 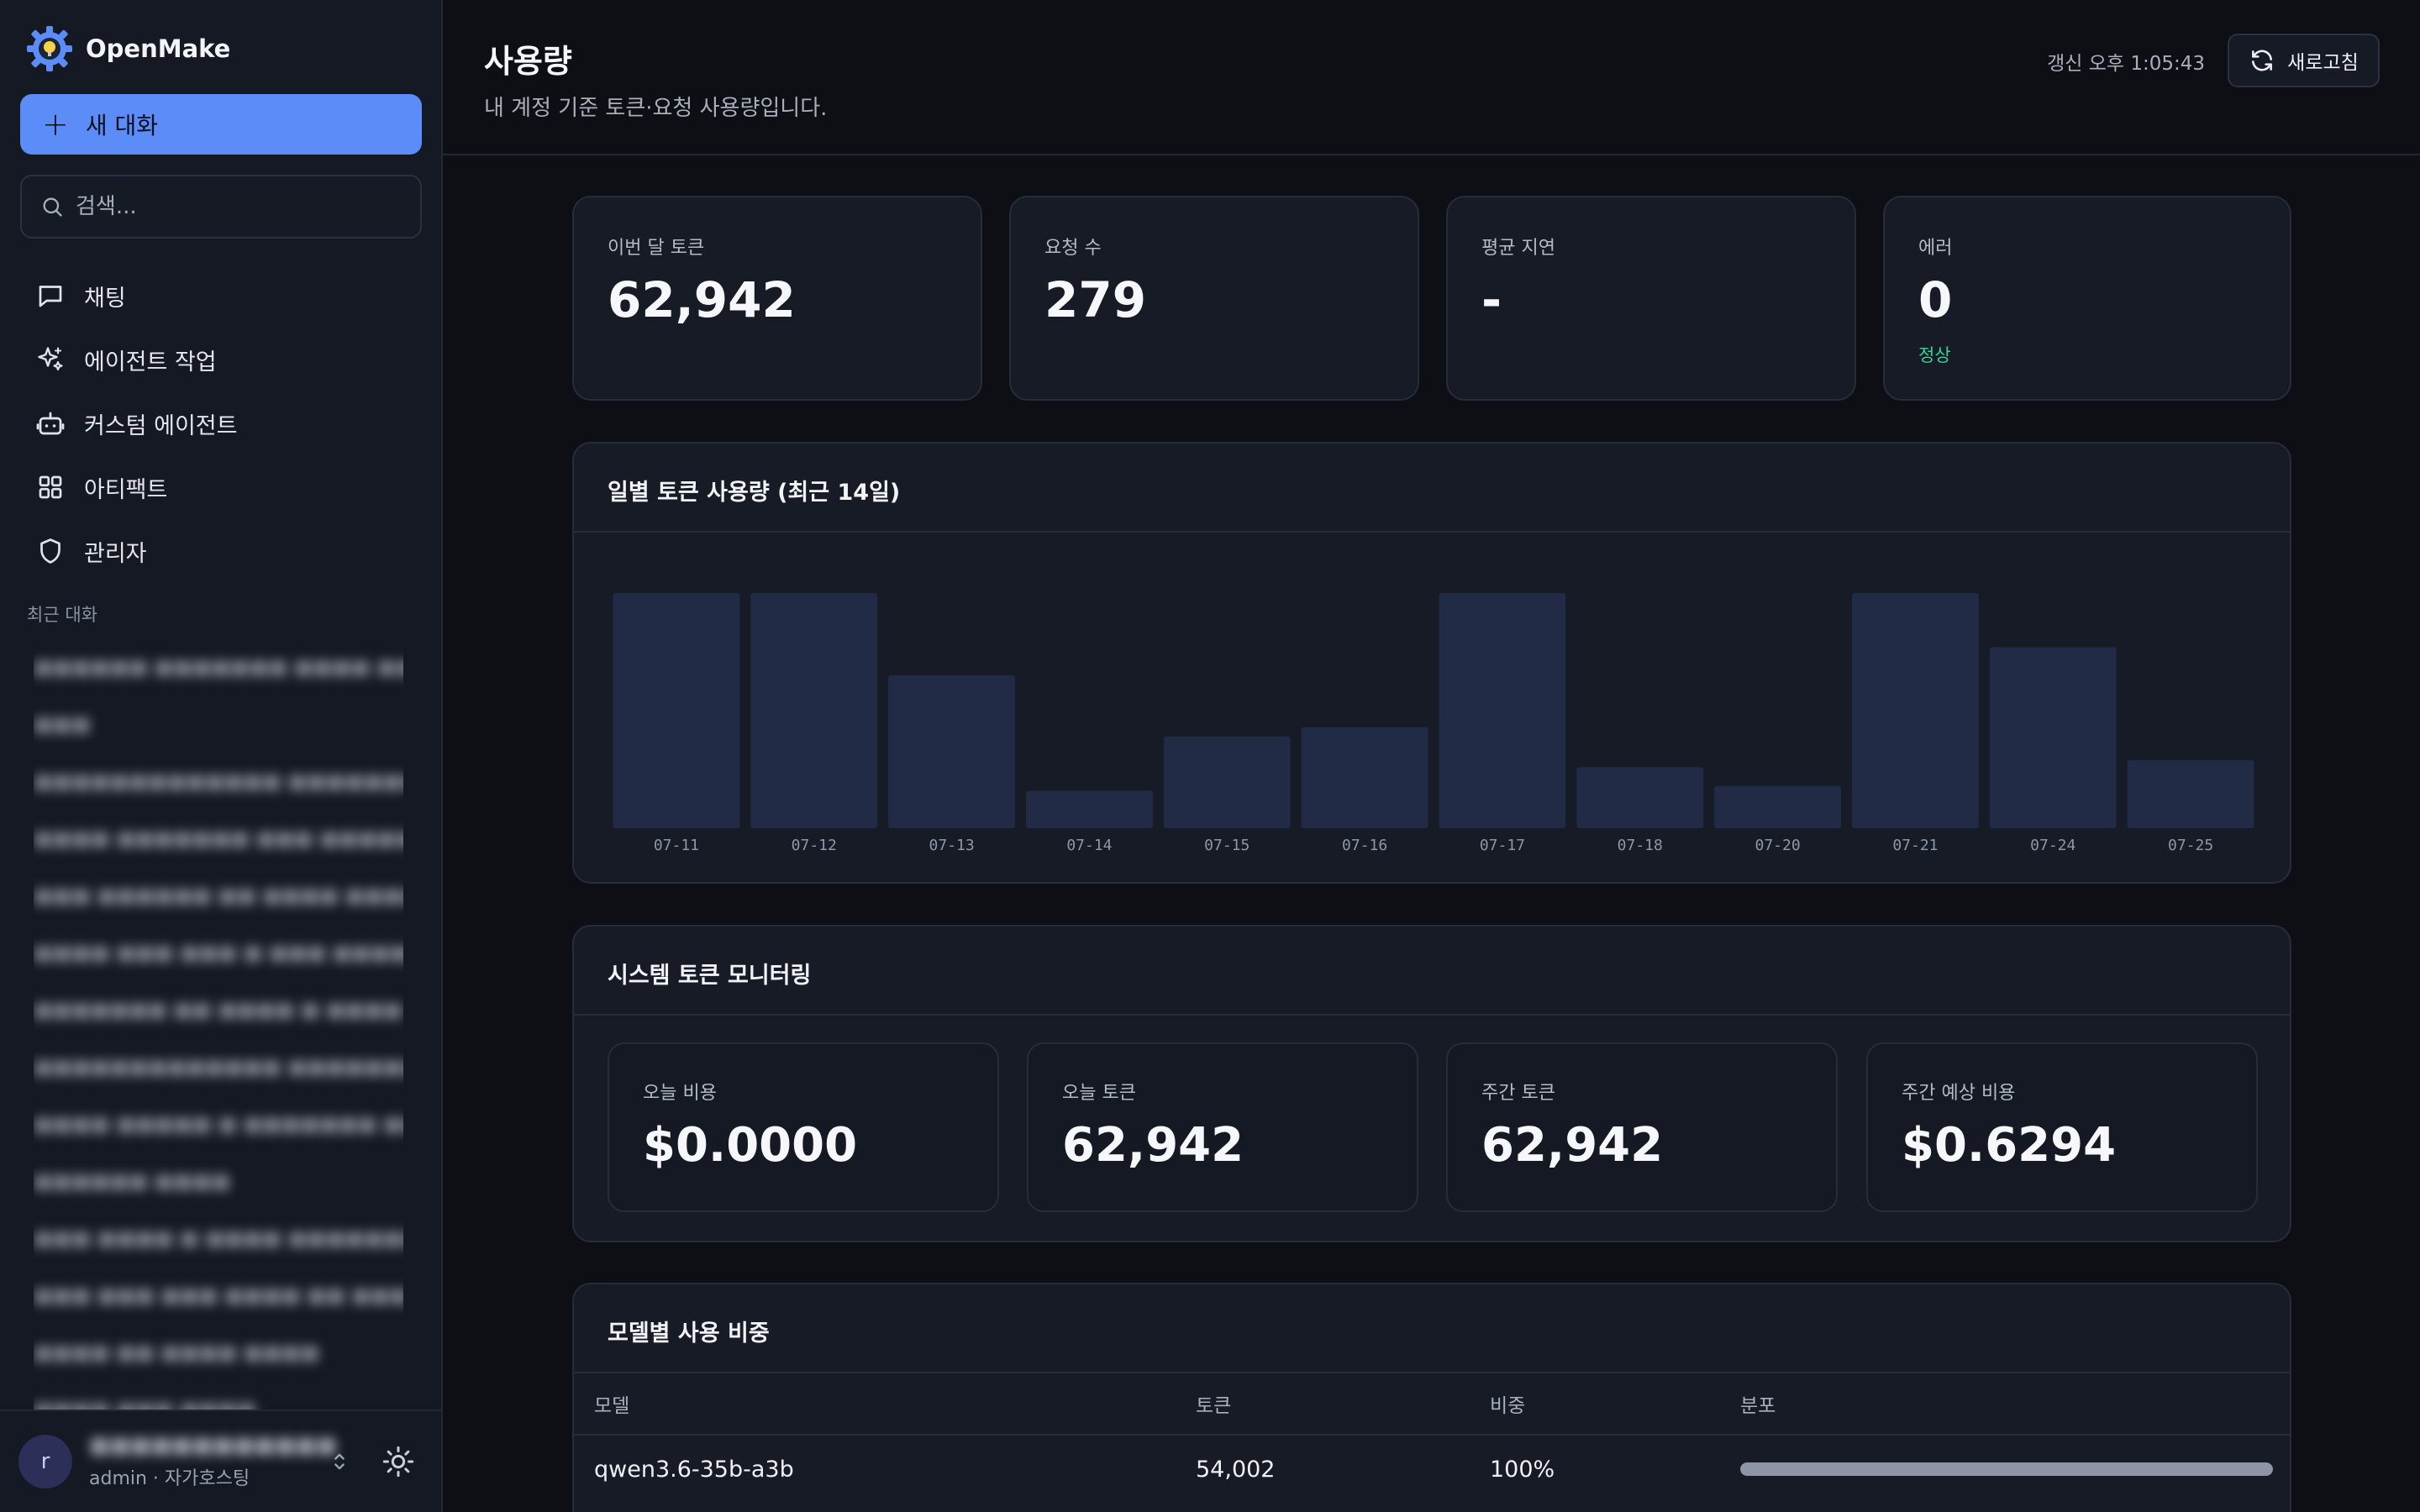 What do you see at coordinates (221, 124) in the screenshot?
I see `new-chat-button: + 새 대화` at bounding box center [221, 124].